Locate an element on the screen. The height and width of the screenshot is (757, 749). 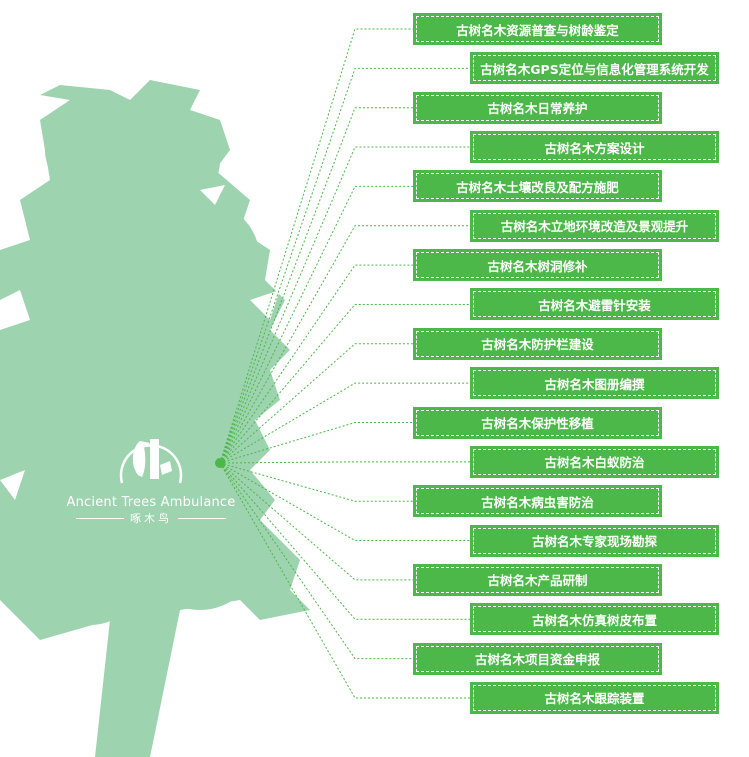
service-item: 古树名木树洞修补 is located at coordinates (537, 265).